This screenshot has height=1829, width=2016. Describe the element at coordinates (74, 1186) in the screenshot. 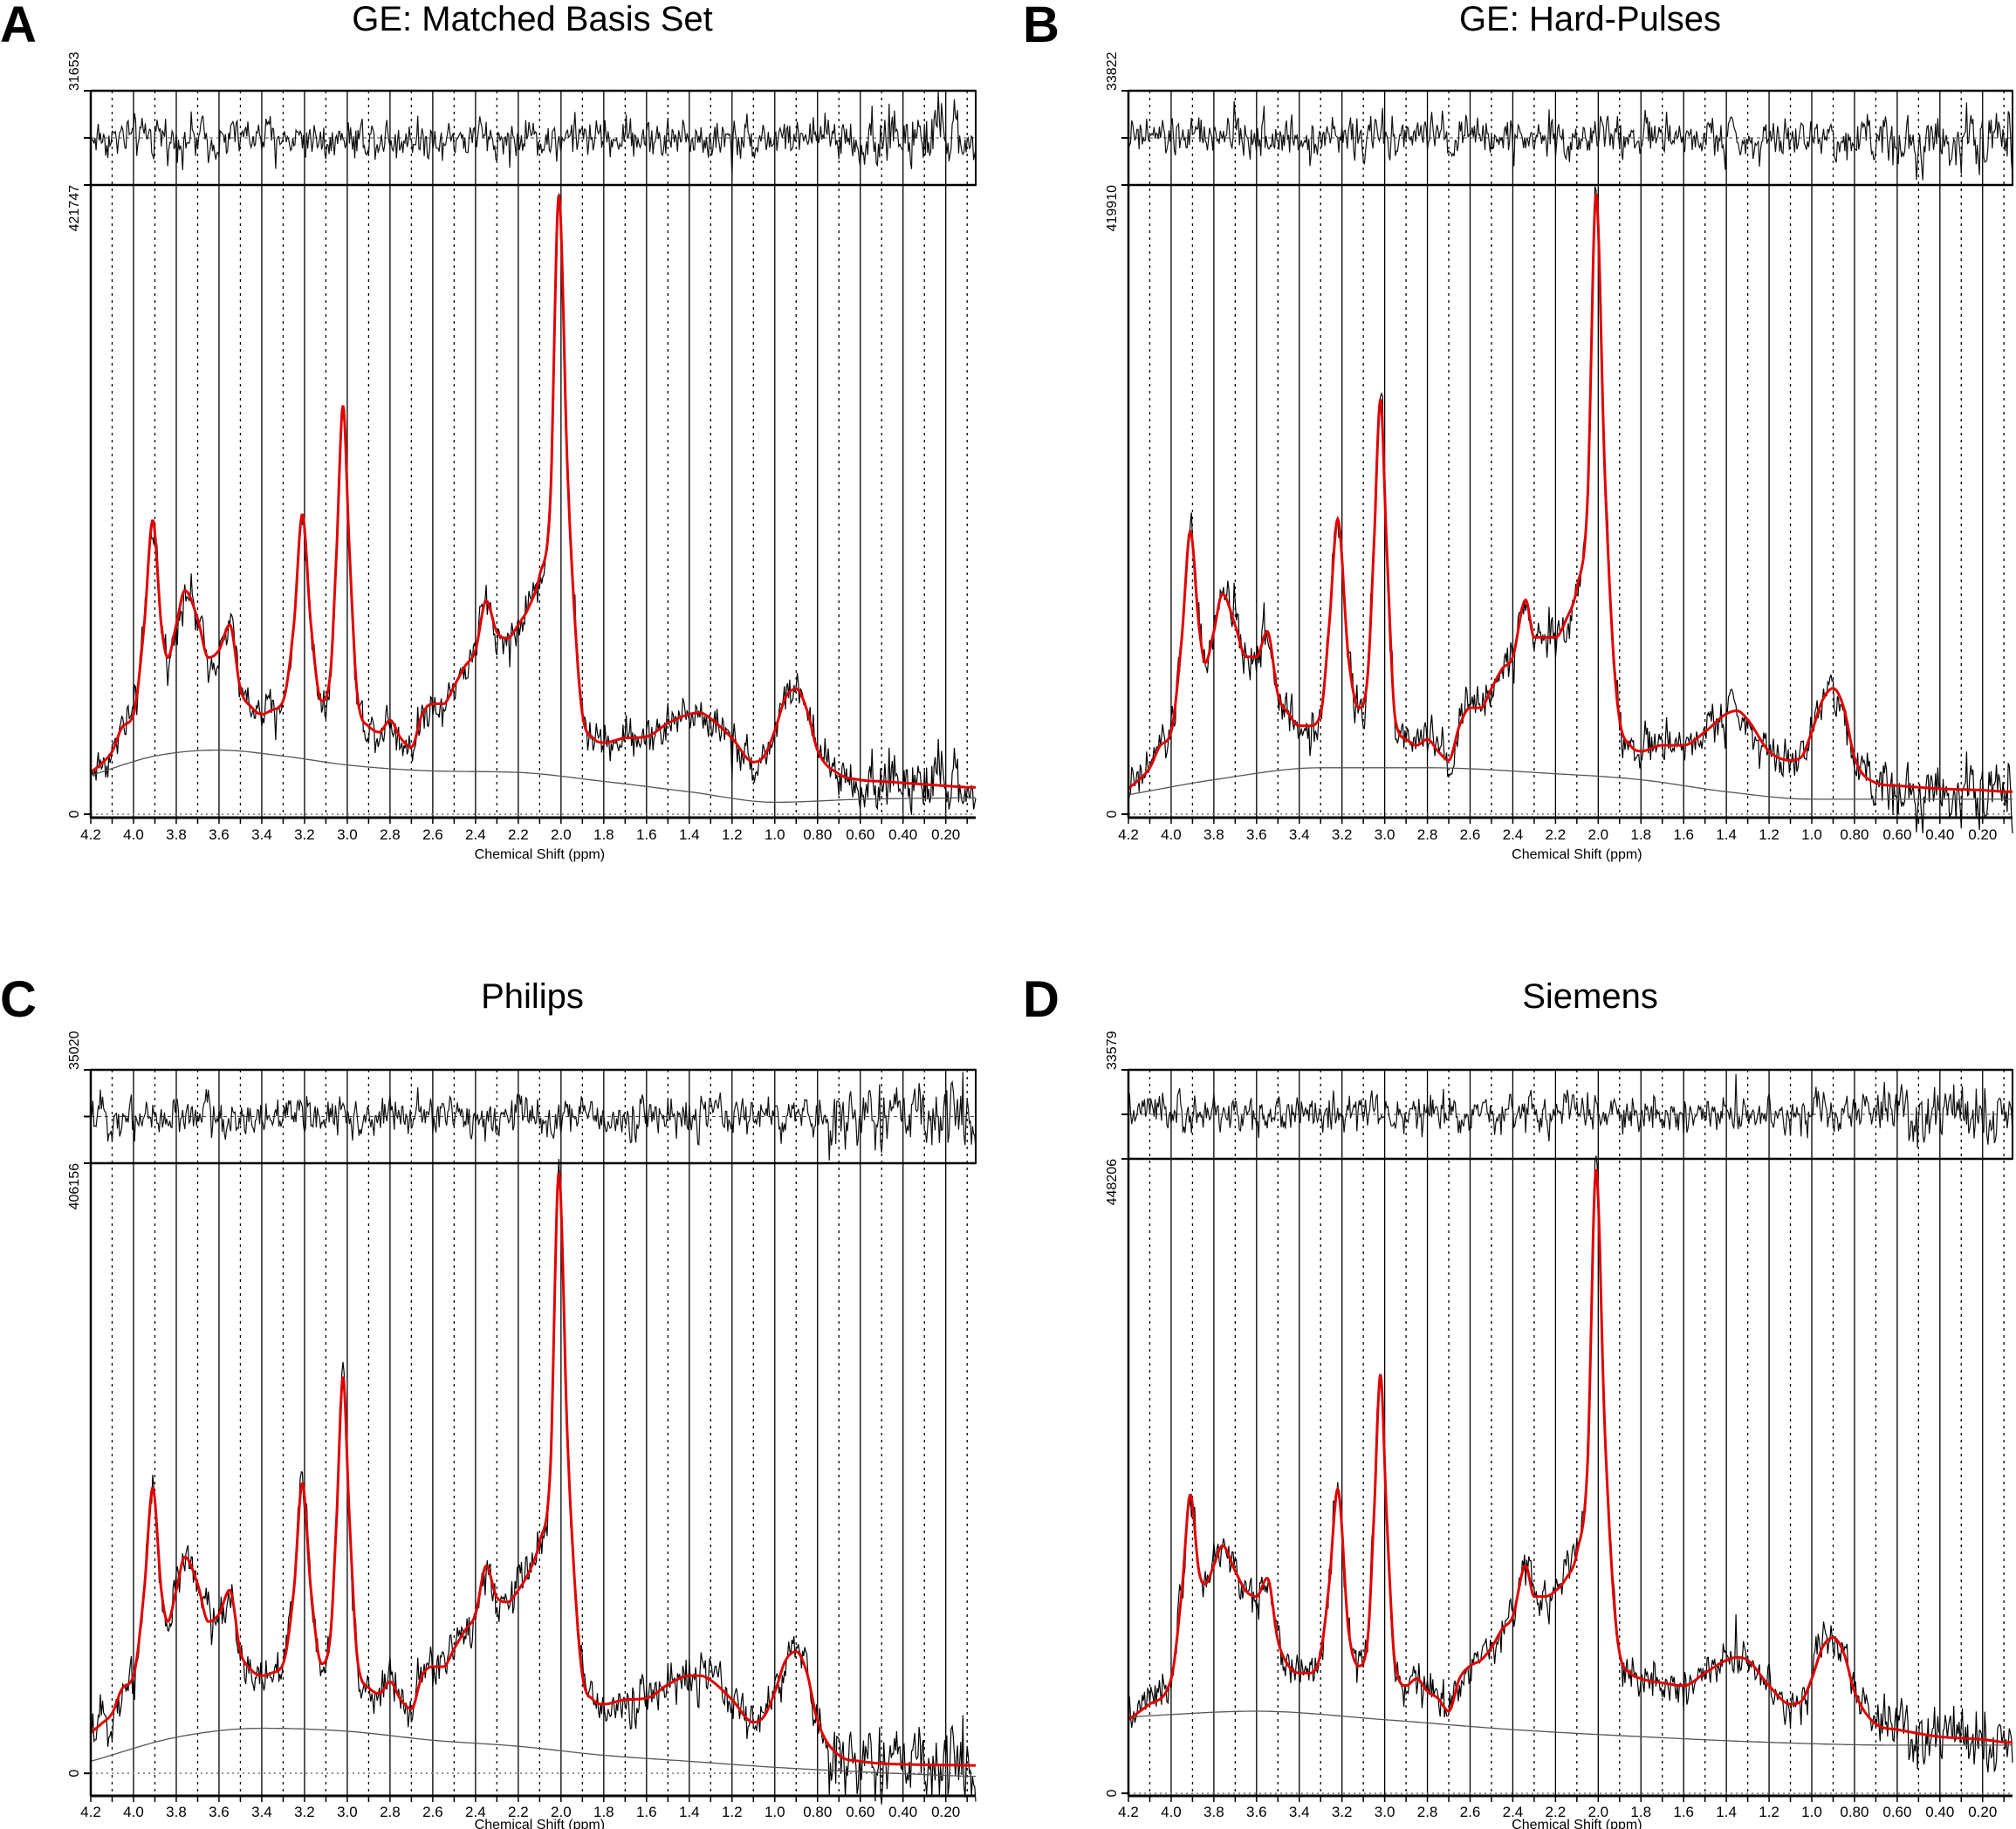

I see `y-max-label: 406156` at that location.